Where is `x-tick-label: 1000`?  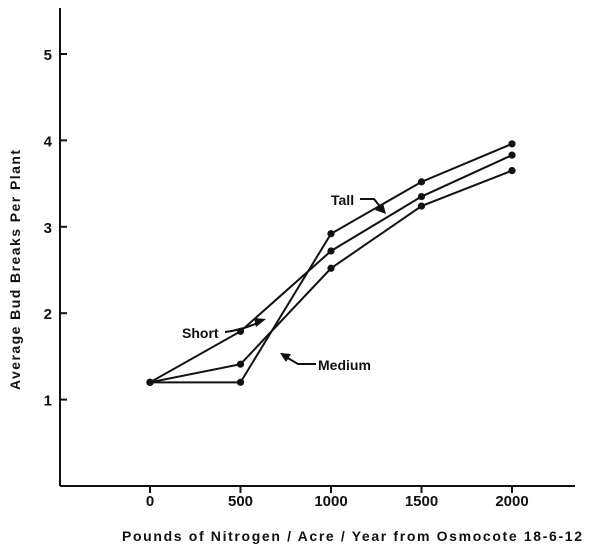
x-tick-label: 1000 is located at coordinates (330, 501).